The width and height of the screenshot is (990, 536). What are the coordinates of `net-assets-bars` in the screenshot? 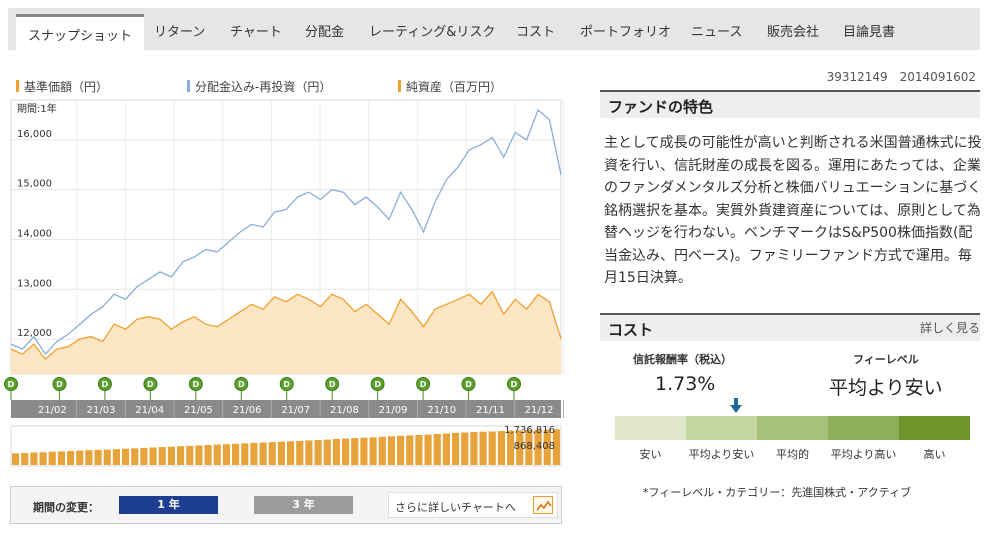 It's located at (286, 447).